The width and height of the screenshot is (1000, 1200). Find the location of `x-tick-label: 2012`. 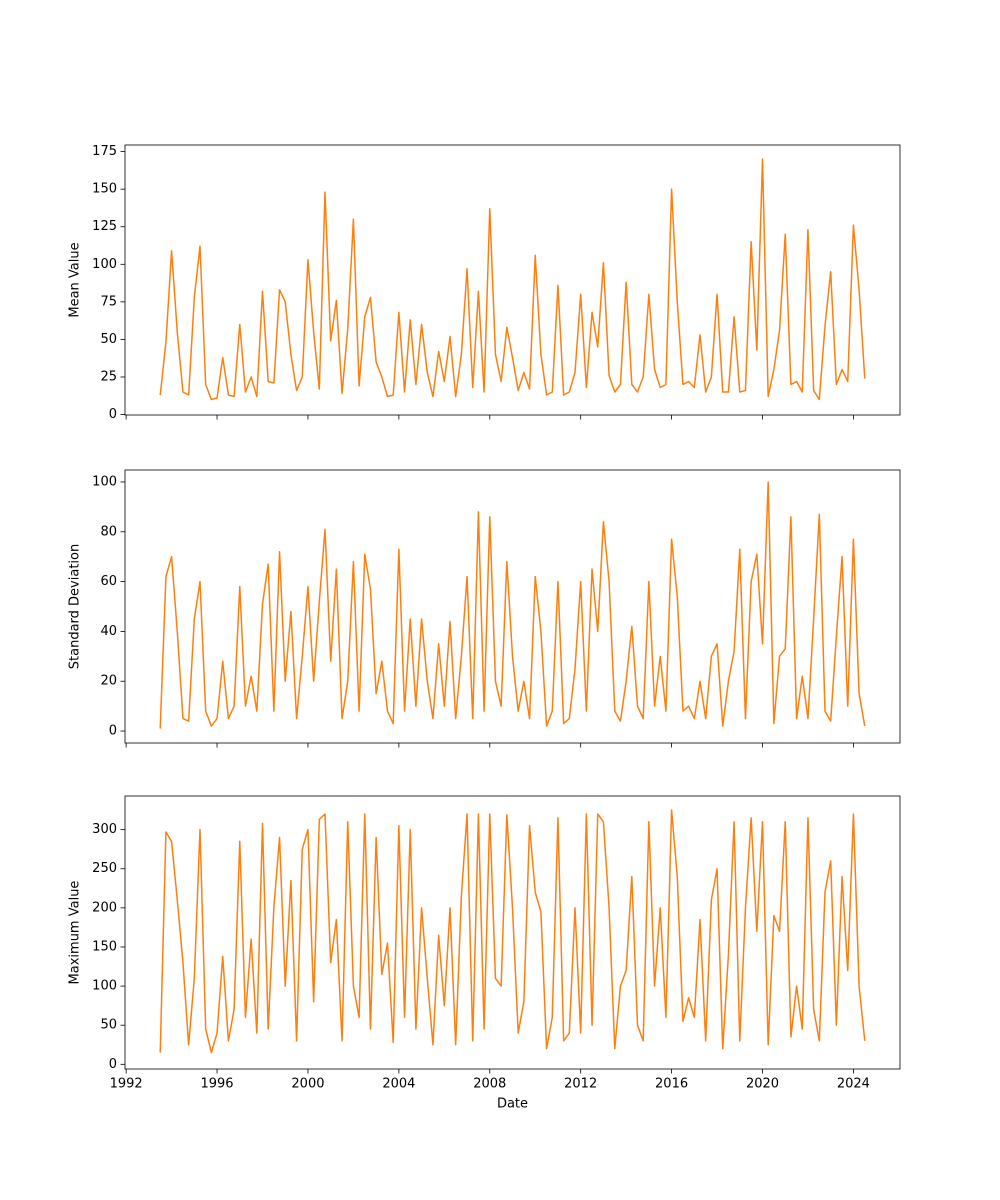

x-tick-label: 2012 is located at coordinates (580, 1084).